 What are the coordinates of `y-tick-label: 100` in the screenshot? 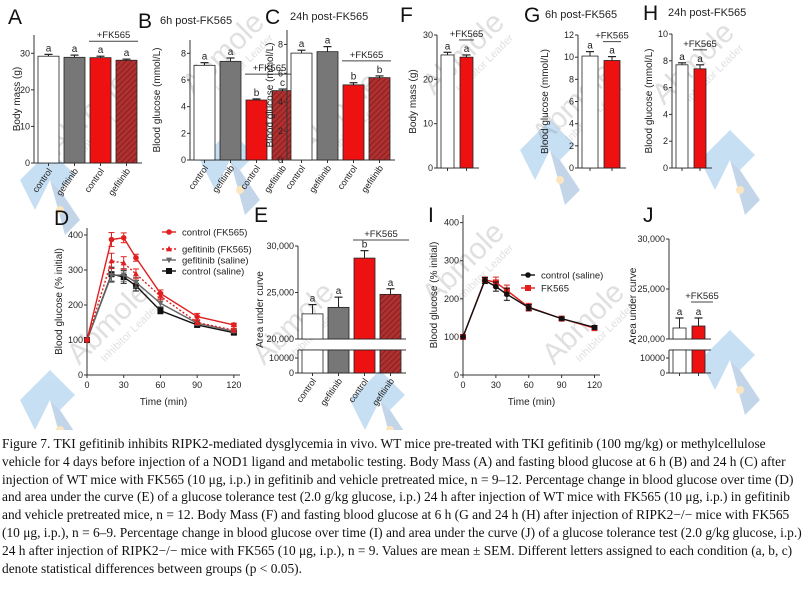 It's located at (451, 337).